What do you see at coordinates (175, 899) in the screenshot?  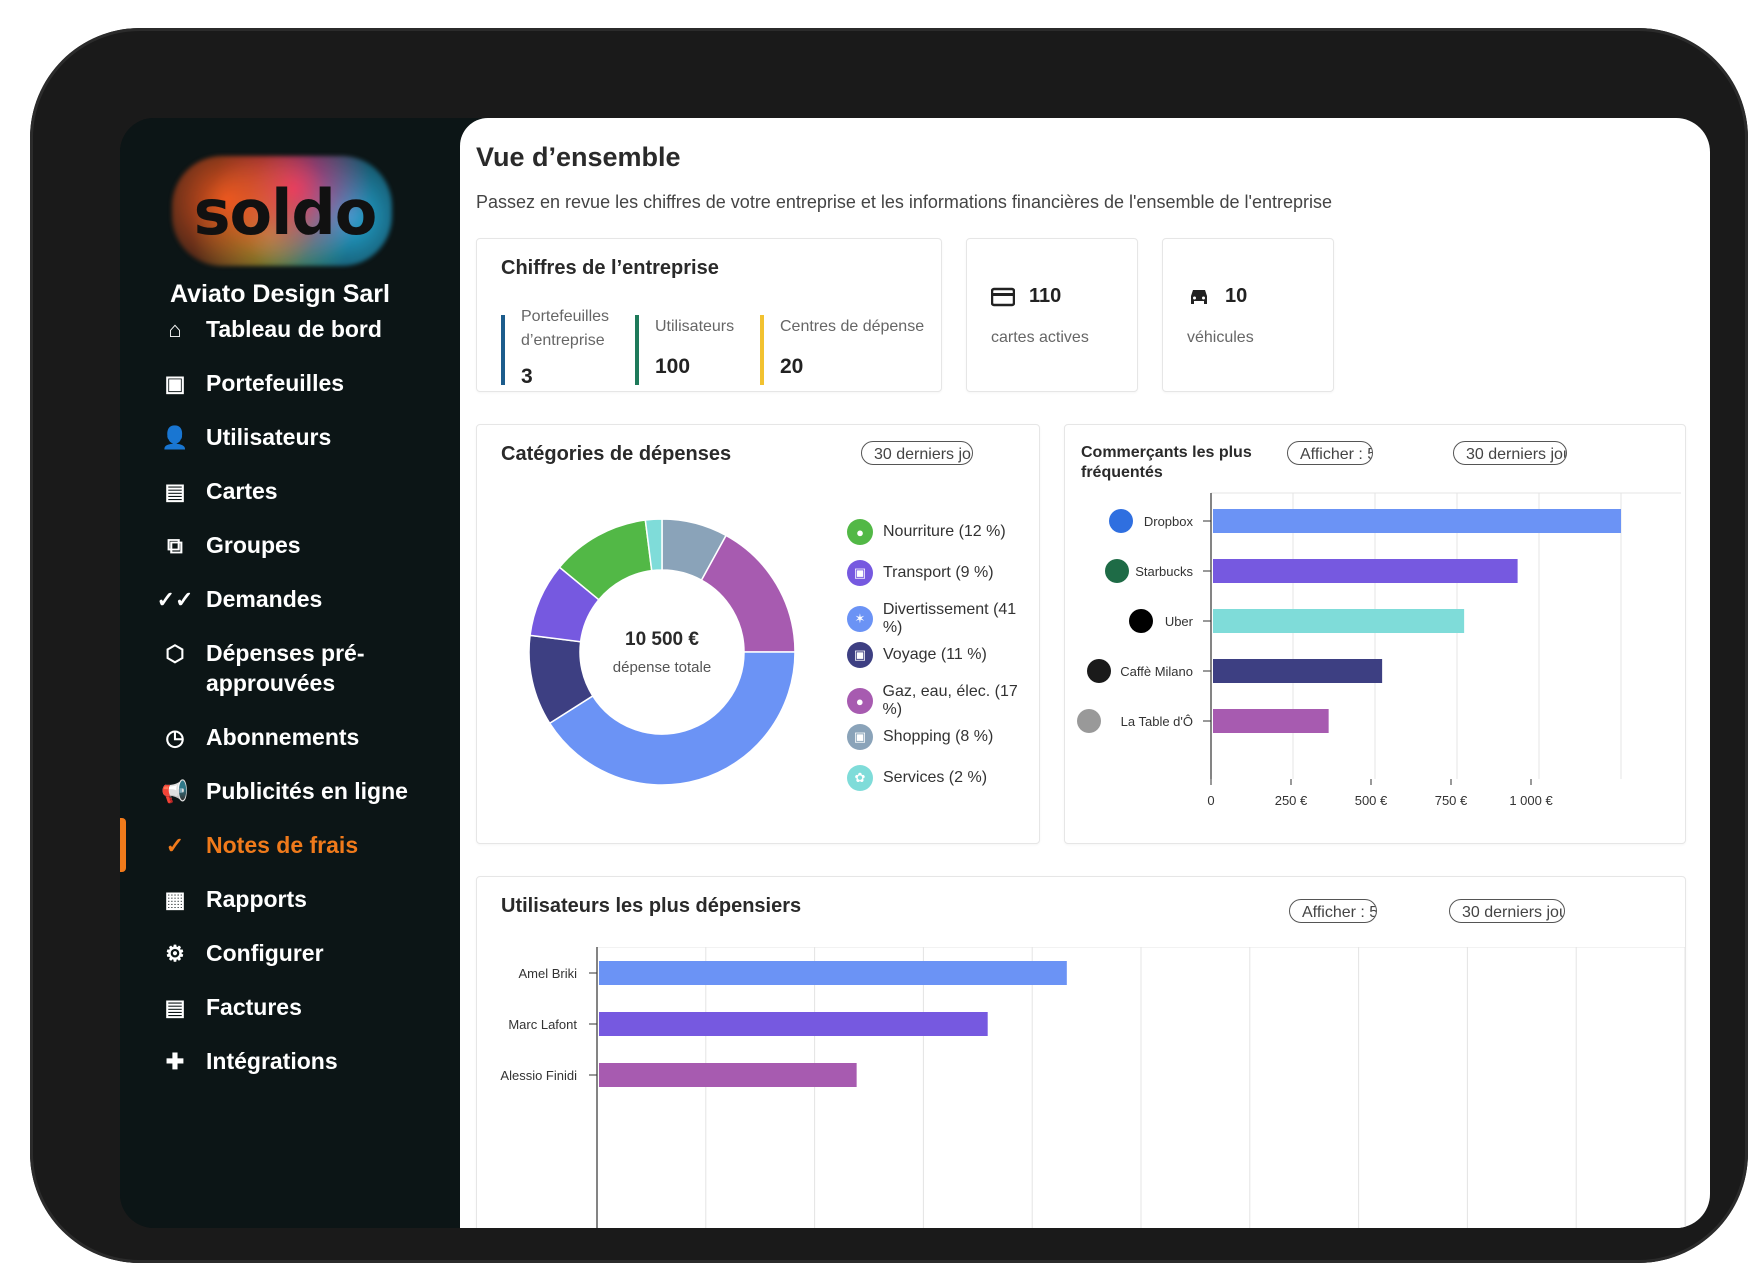 I see `bar-chart-icon: ▦` at bounding box center [175, 899].